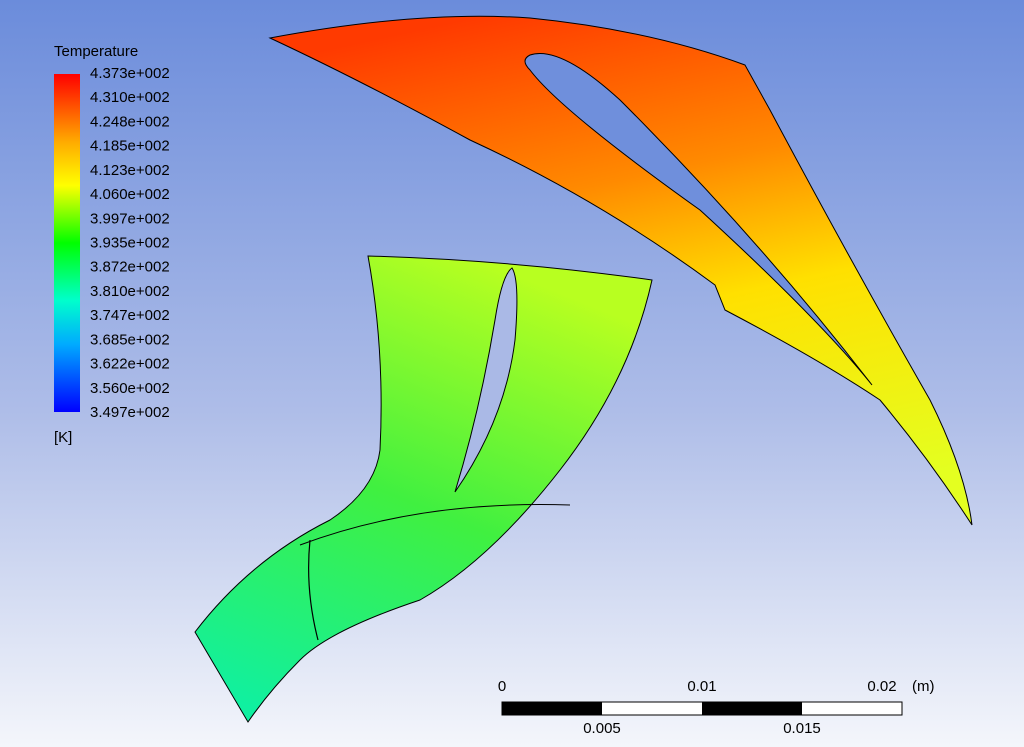 This screenshot has height=747, width=1024. Describe the element at coordinates (130, 291) in the screenshot. I see `legend-label: 3.810e+002` at that location.